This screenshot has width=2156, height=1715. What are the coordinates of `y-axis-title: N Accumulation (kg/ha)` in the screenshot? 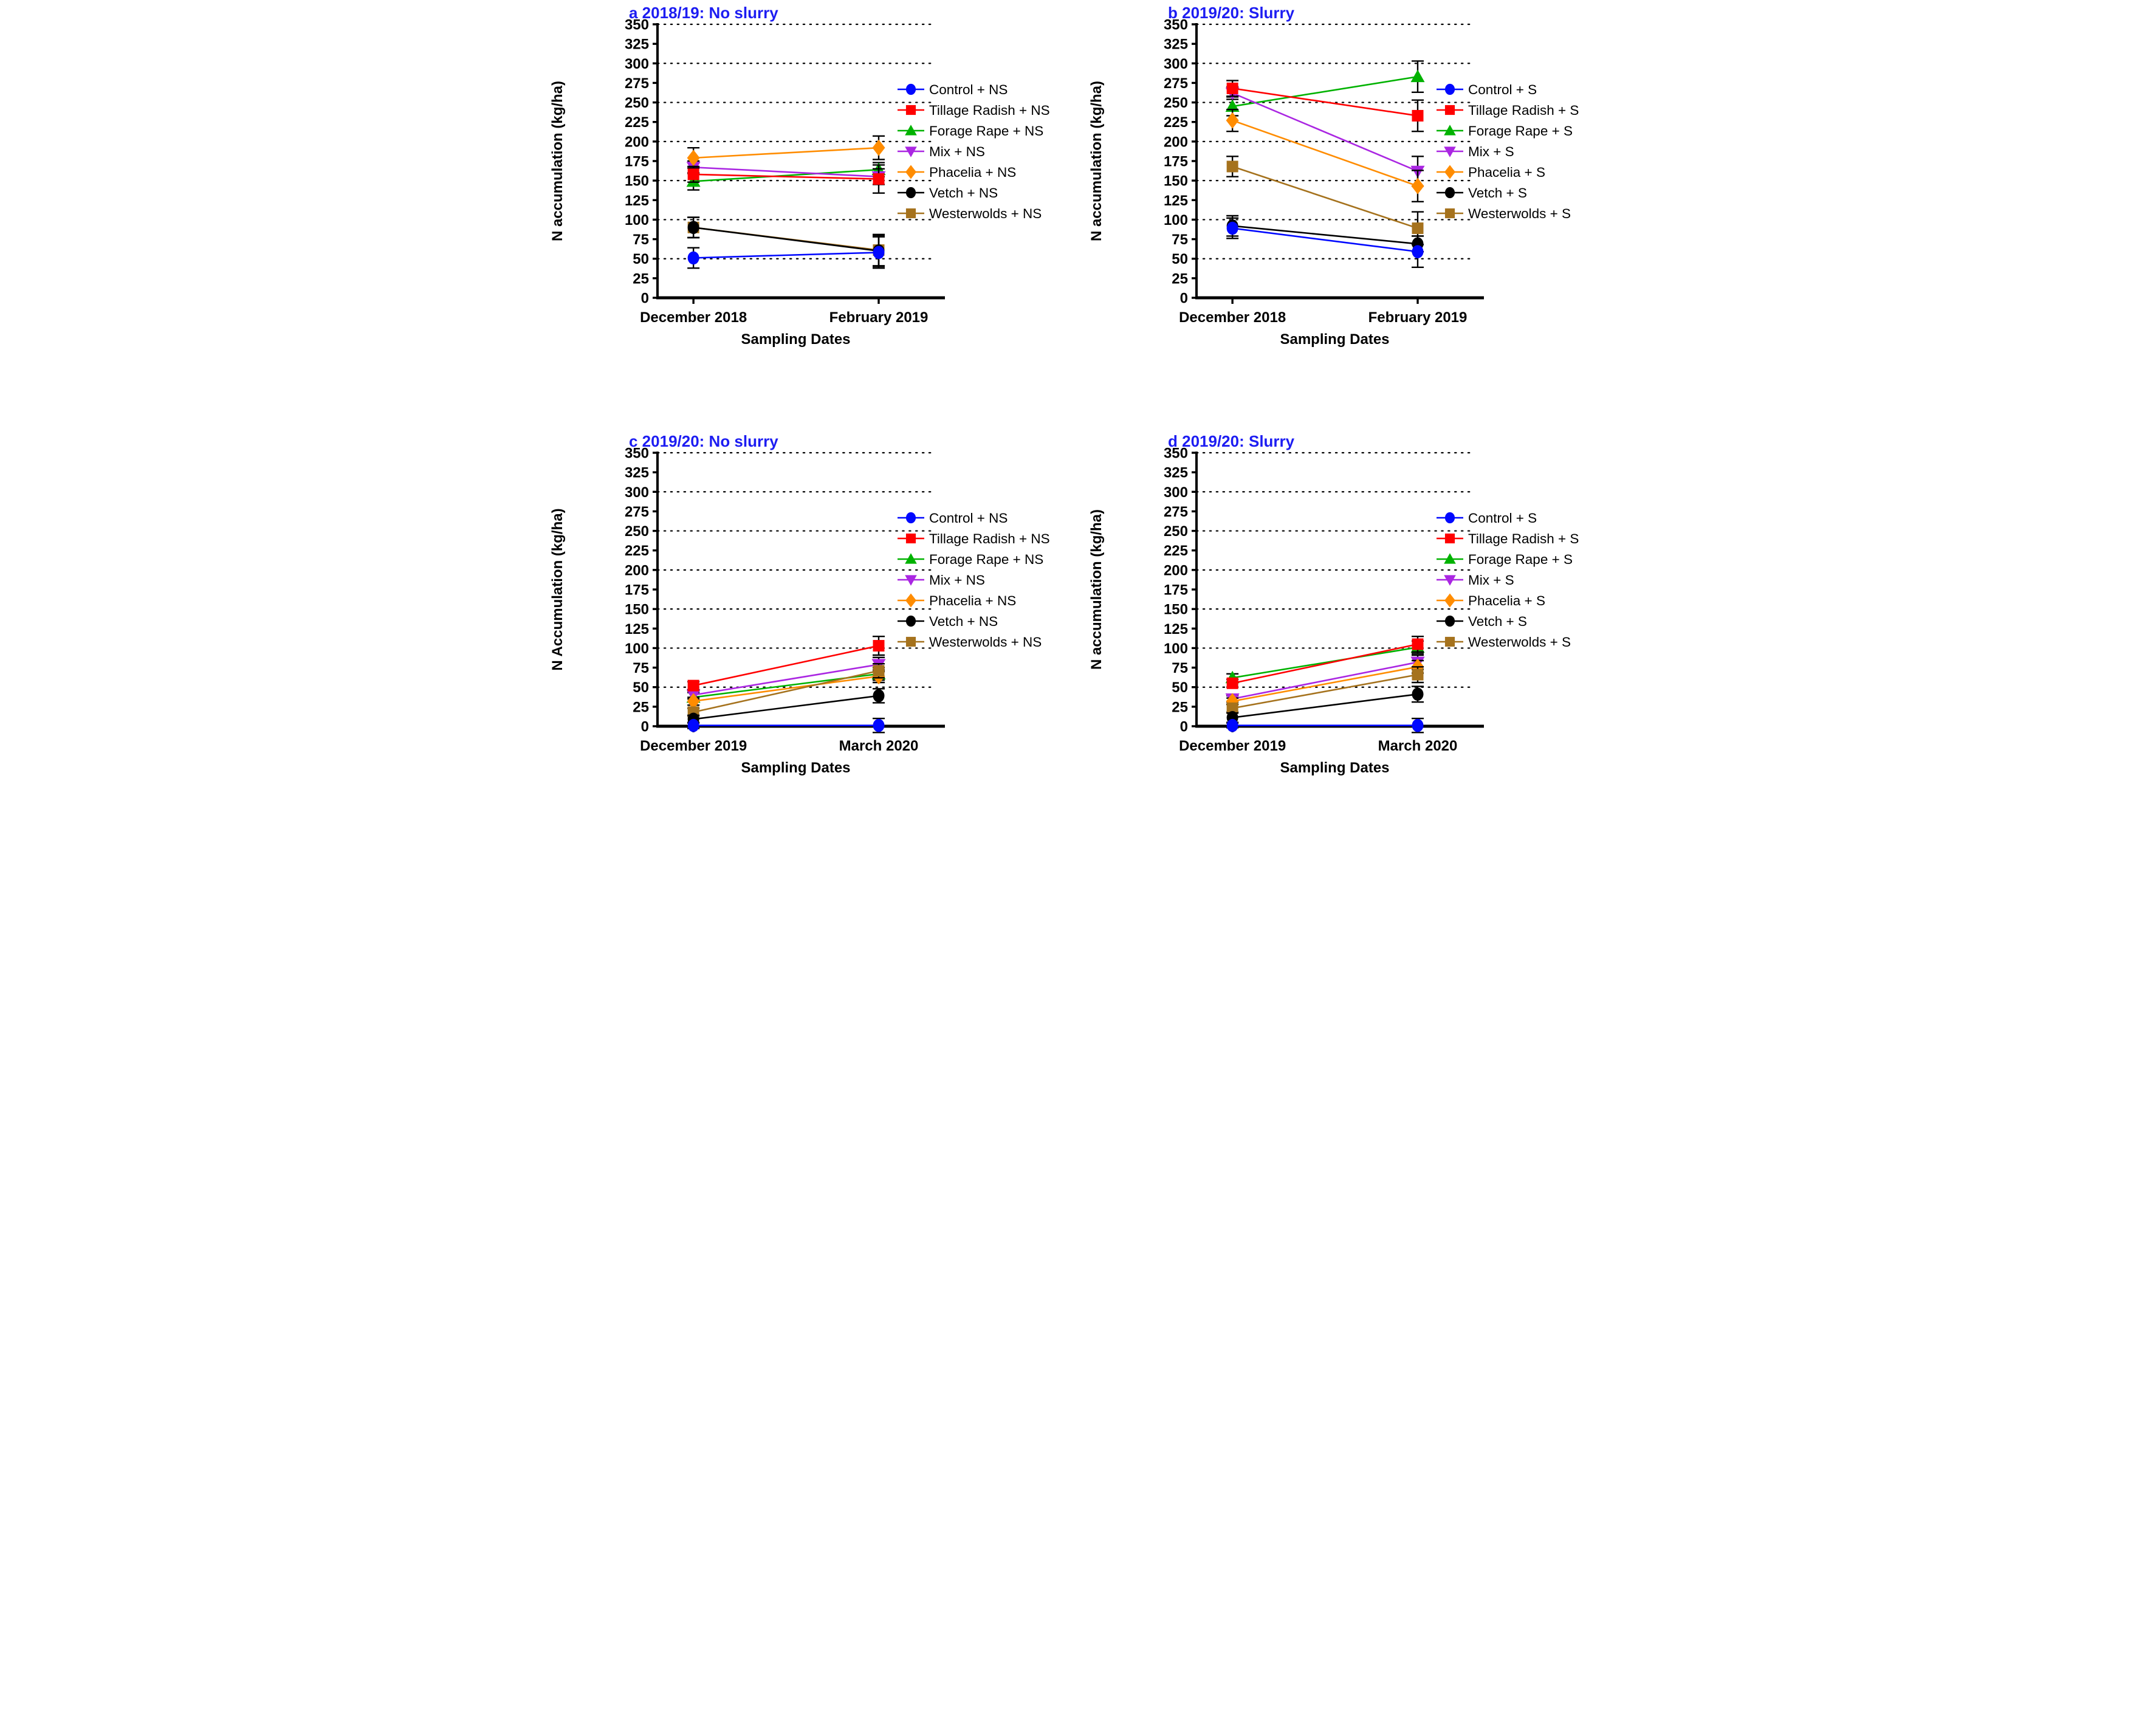 It's located at (557, 589).